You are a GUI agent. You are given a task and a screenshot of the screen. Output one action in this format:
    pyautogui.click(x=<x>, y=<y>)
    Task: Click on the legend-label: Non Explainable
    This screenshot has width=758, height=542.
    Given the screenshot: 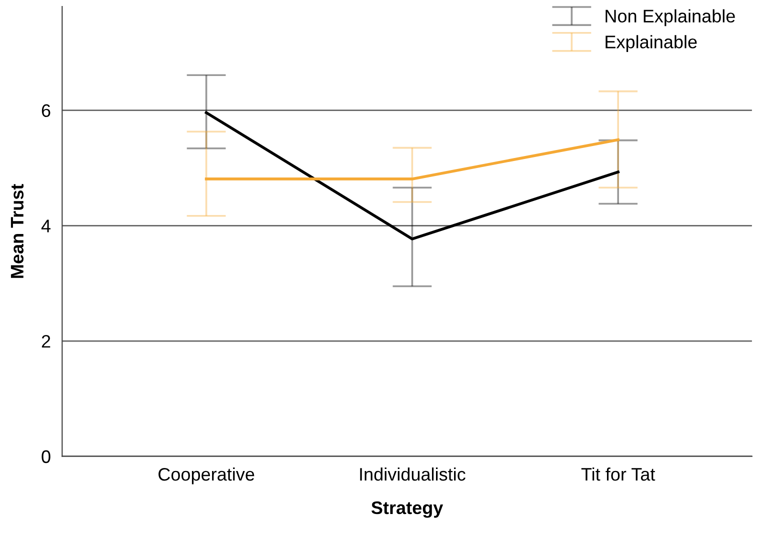 What is the action you would take?
    pyautogui.click(x=670, y=17)
    